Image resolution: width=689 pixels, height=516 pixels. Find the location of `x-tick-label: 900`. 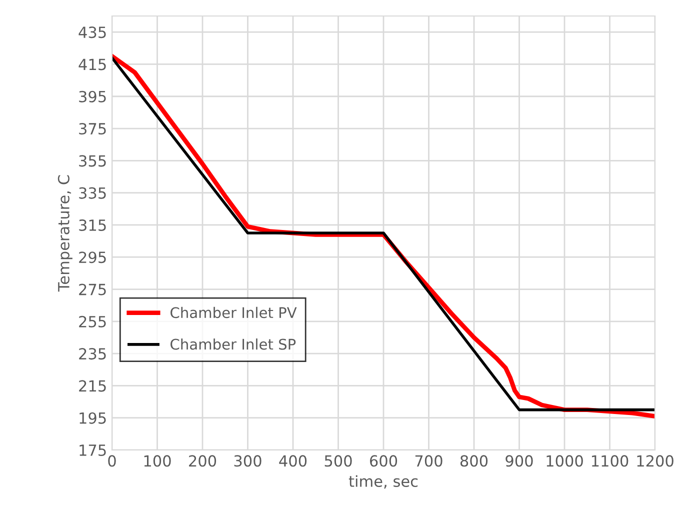

x-tick-label: 900 is located at coordinates (519, 461).